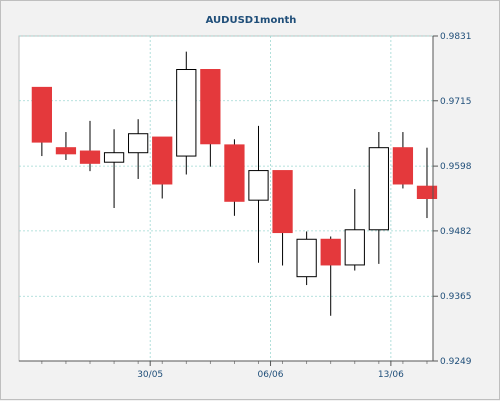 The width and height of the screenshot is (500, 401). What do you see at coordinates (456, 232) in the screenshot?
I see `y-tick-label: 0.9482` at bounding box center [456, 232].